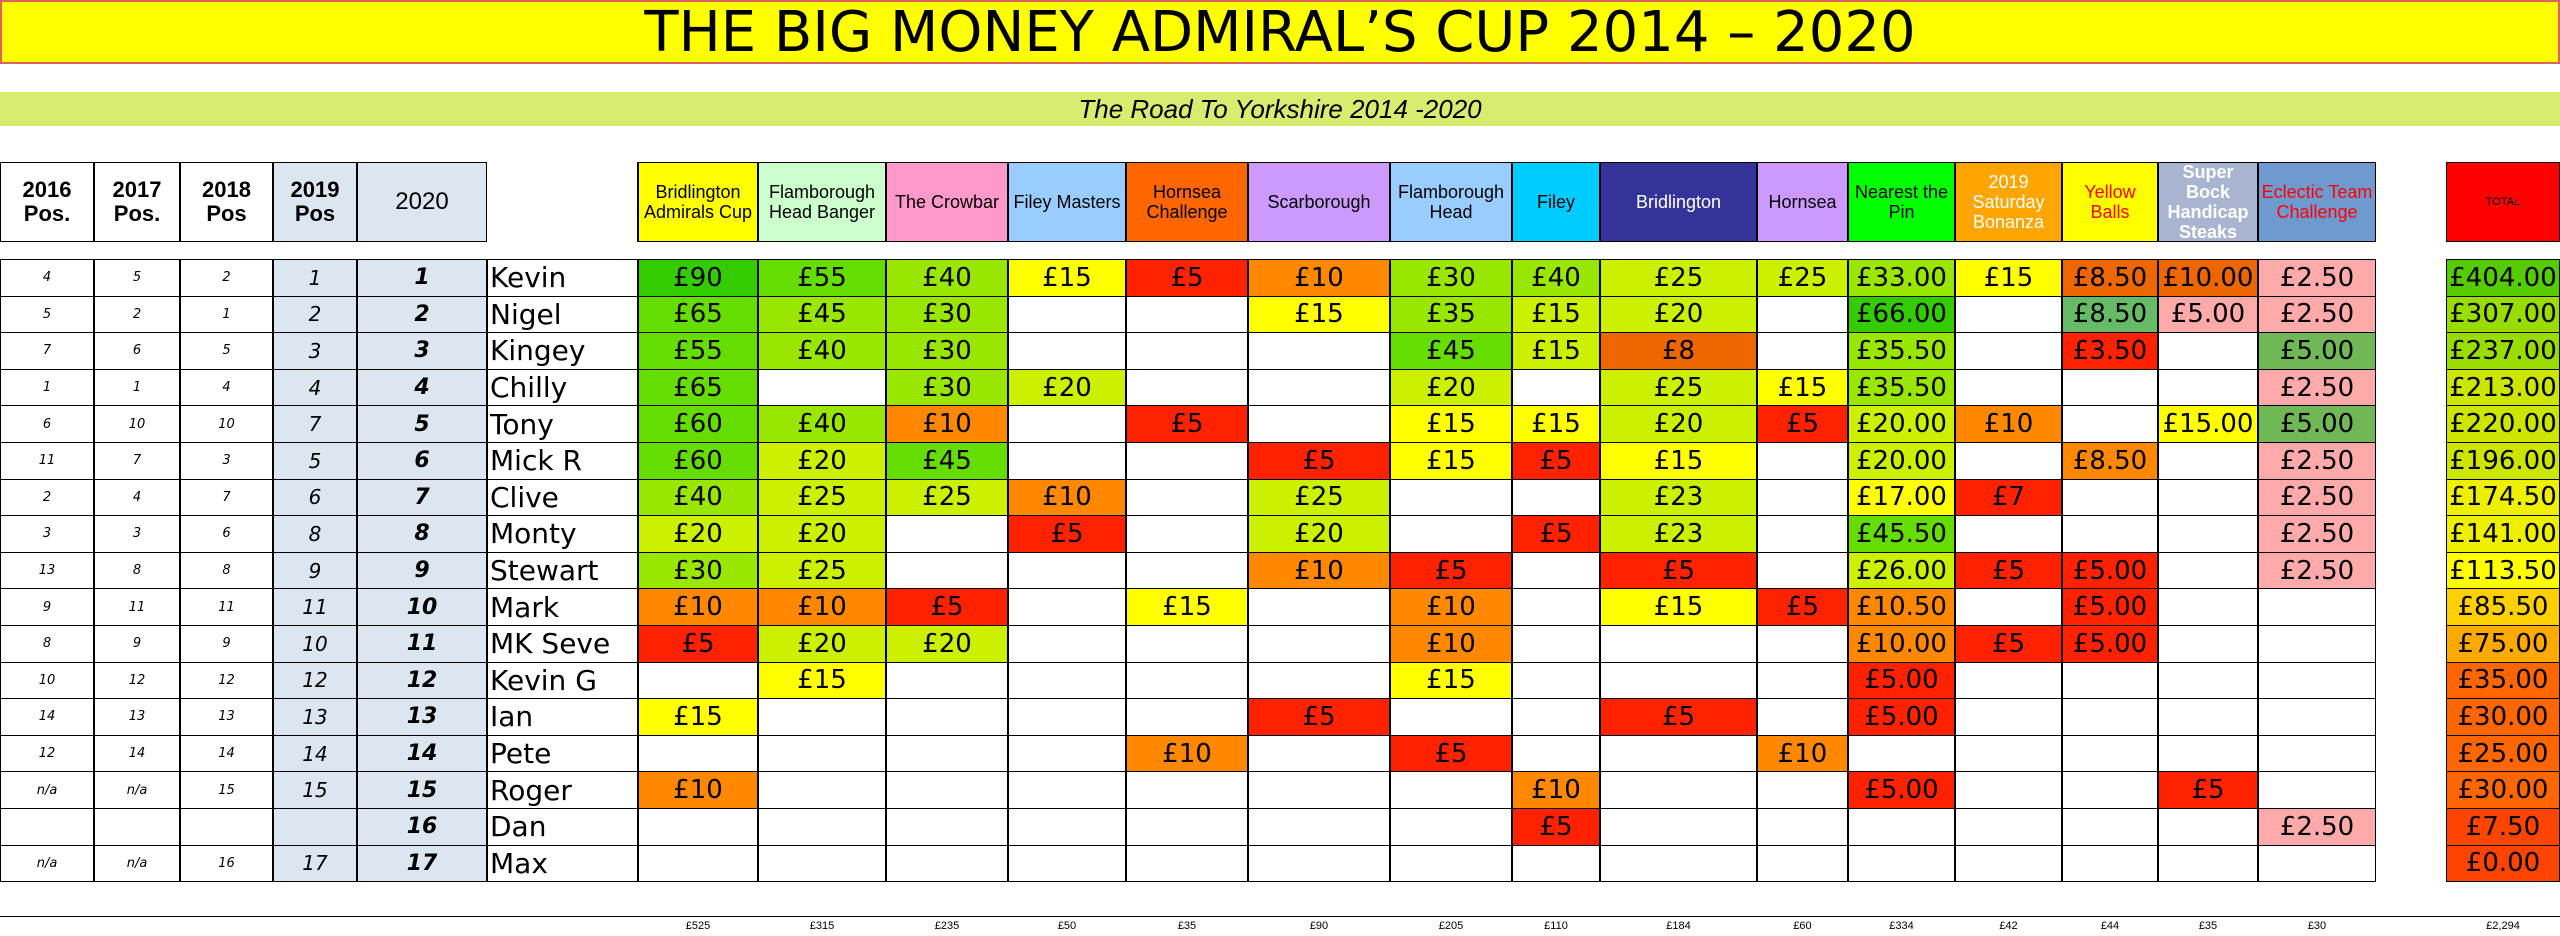  What do you see at coordinates (2503, 387) in the screenshot?
I see `total-cell: £213.00` at bounding box center [2503, 387].